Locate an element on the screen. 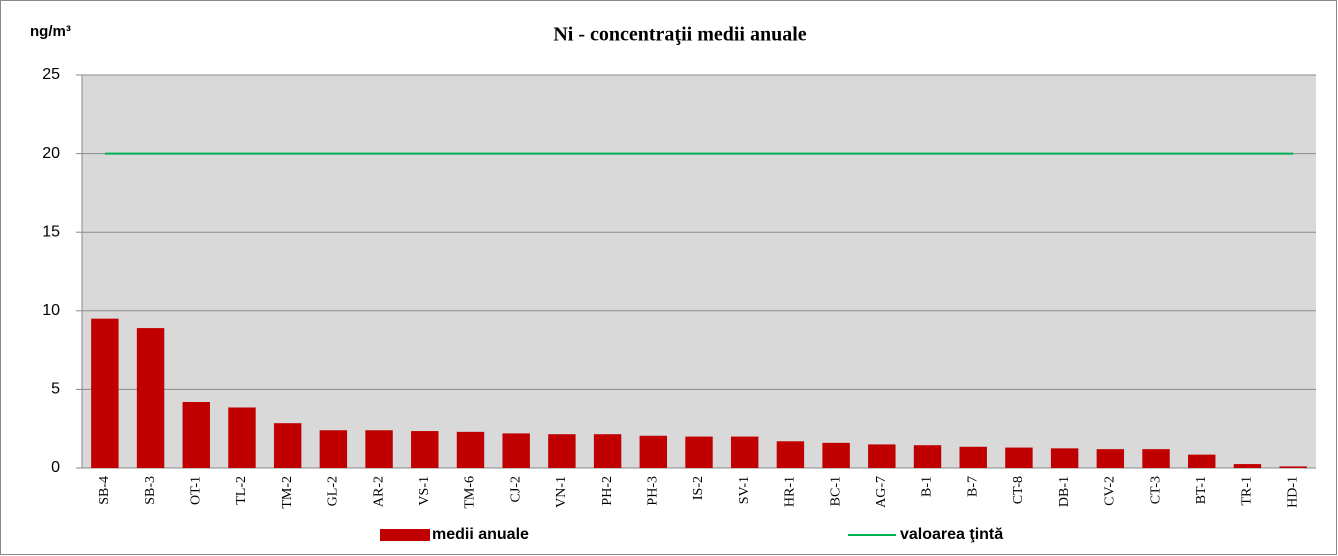 This screenshot has height=556, width=1338. y-tick-label: 0 is located at coordinates (55, 467).